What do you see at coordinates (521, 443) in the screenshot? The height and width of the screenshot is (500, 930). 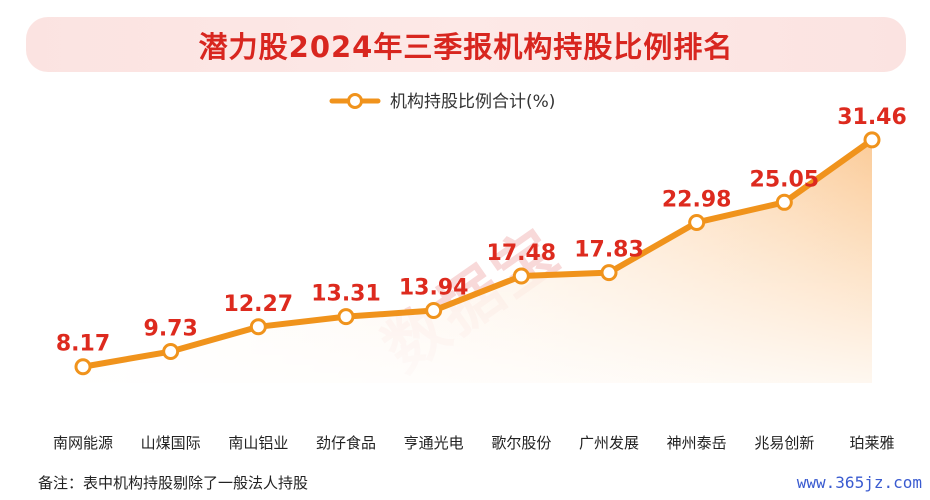 I see `category-label: 歌尔股份` at bounding box center [521, 443].